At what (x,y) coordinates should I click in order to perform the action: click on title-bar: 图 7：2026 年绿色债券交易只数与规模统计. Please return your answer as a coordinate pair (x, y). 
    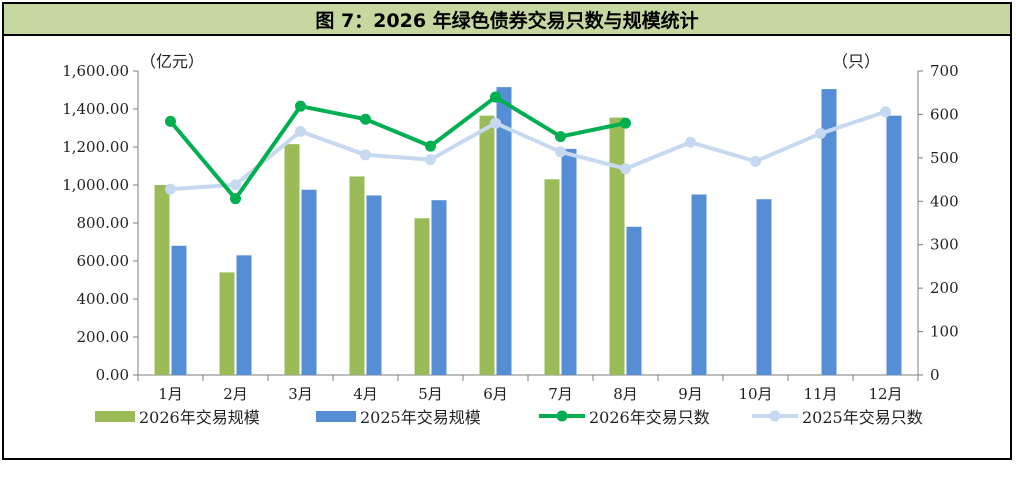
    Looking at the image, I should click on (507, 20).